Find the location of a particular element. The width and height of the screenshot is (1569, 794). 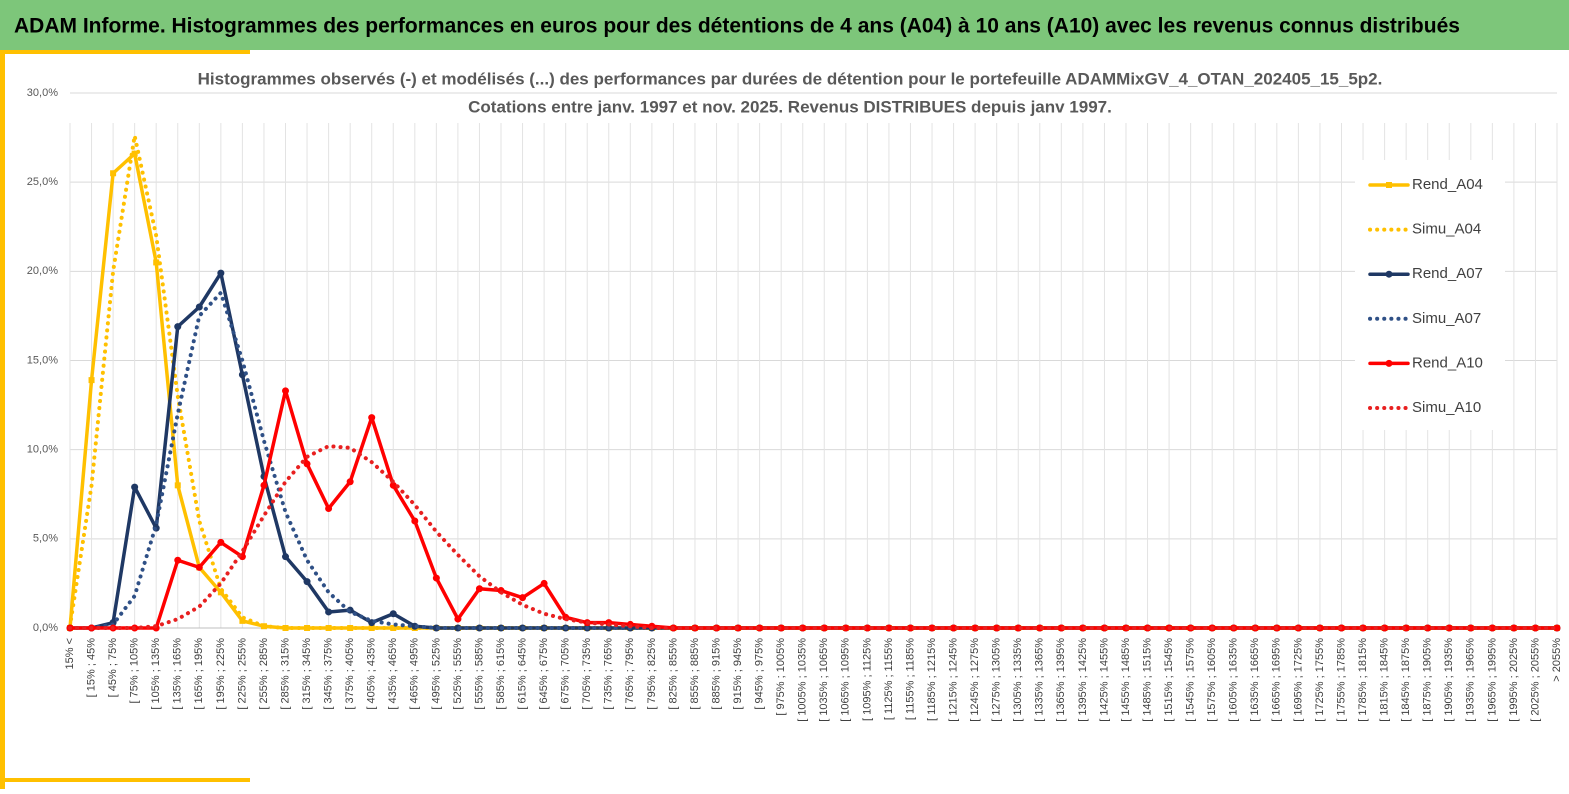

x-tick-label: [ 825% ; 855% is located at coordinates (673, 674).